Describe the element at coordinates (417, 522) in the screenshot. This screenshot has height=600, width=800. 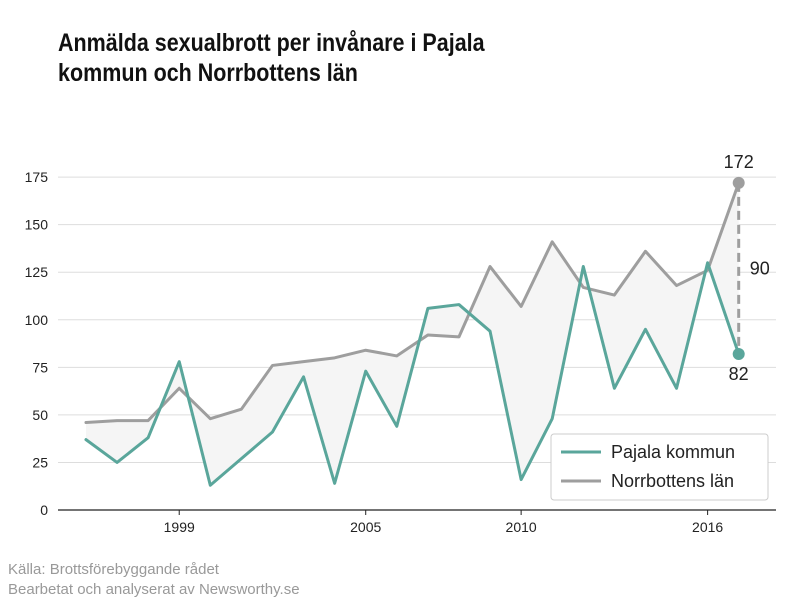
I see `x-axis: 1999 2005 2010 2016` at that location.